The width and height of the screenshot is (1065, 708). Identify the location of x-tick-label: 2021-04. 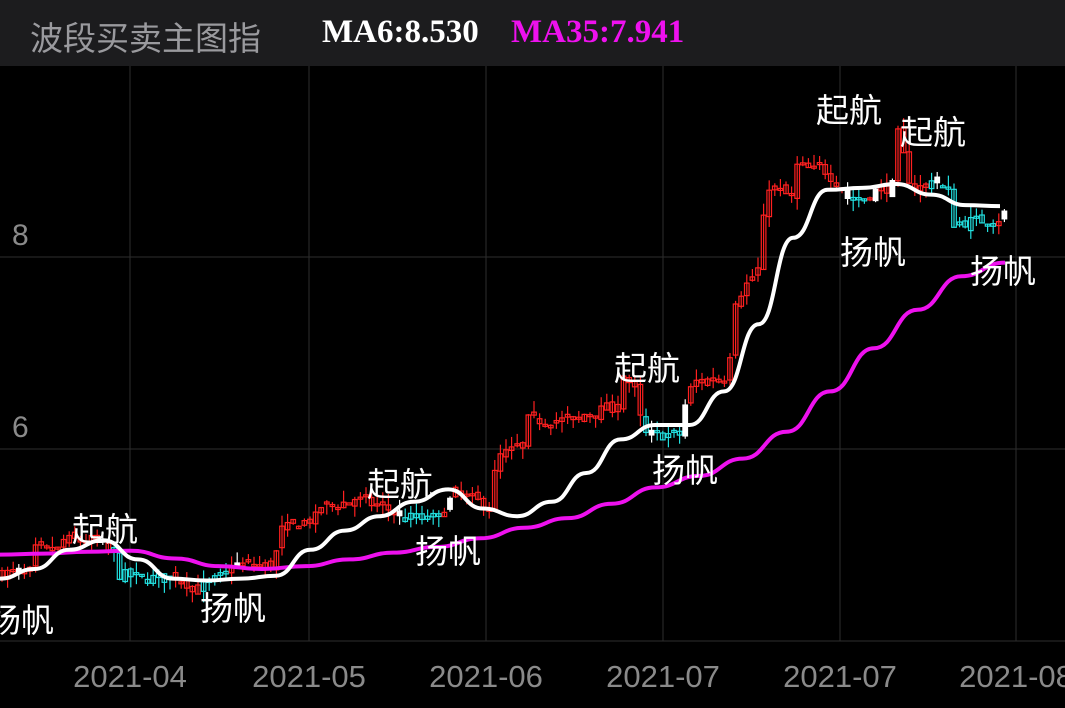
(130, 676).